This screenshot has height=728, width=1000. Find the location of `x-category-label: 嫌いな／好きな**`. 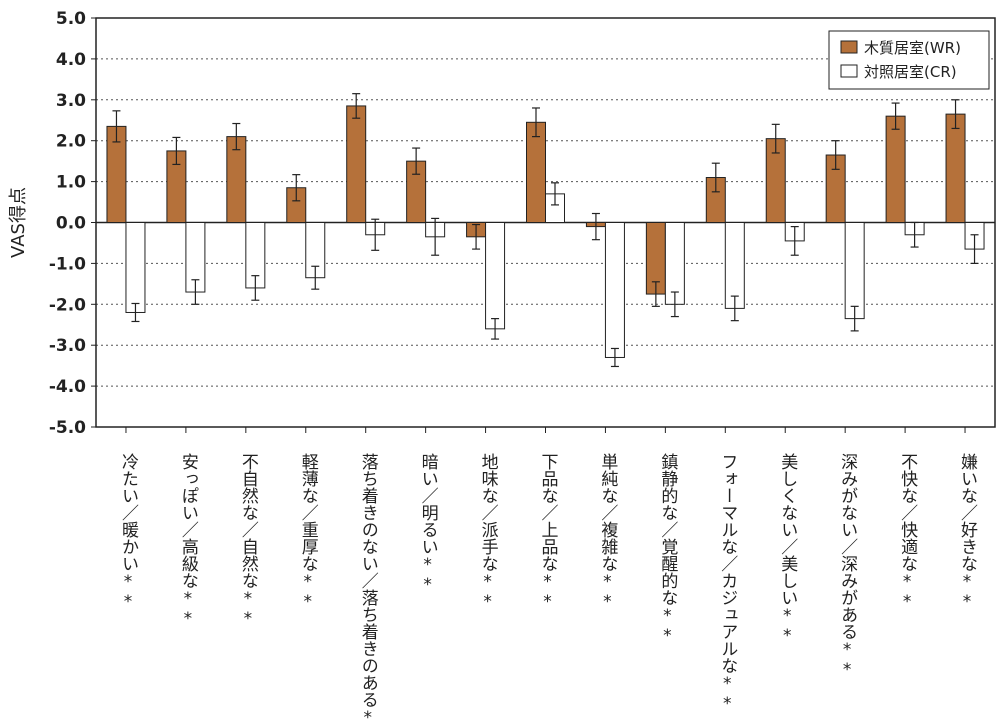

x-category-label: 嫌いな／好きな** is located at coordinates (967, 532).